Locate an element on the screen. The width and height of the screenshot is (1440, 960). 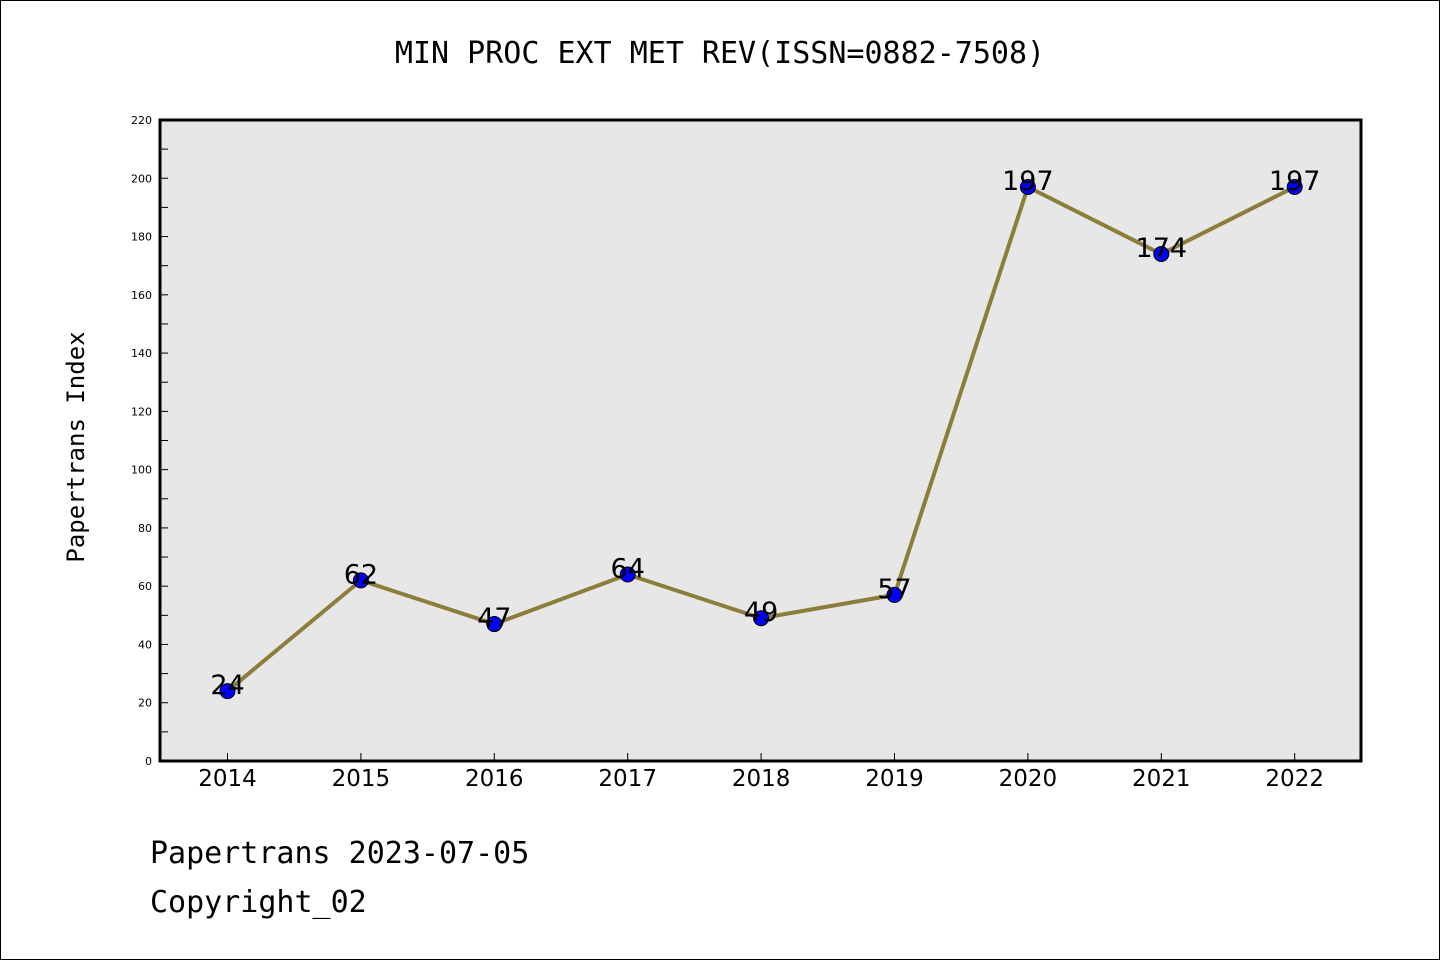
x-tick-label: 2015 is located at coordinates (361, 779).